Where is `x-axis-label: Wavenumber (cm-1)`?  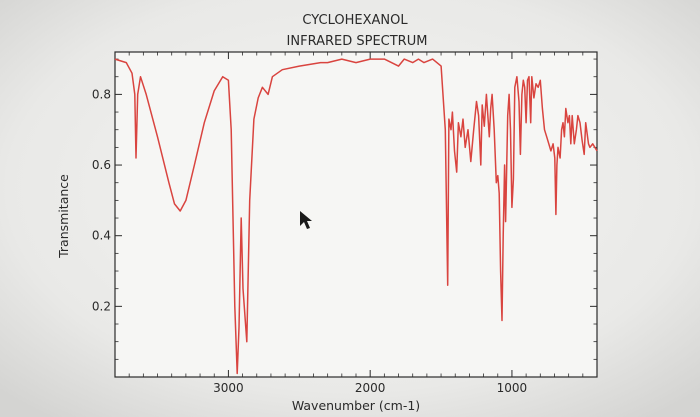 x-axis-label: Wavenumber (cm-1) is located at coordinates (356, 405).